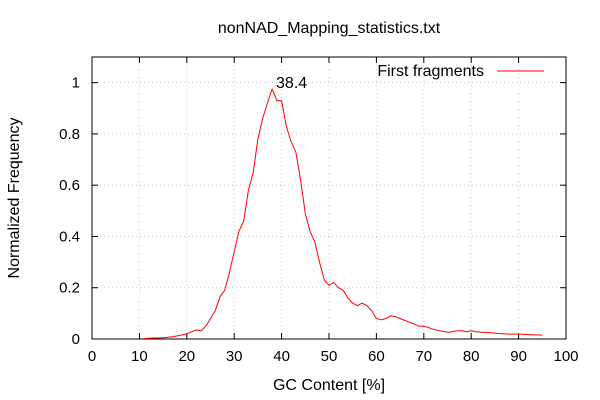 The image size is (600, 400). What do you see at coordinates (139, 356) in the screenshot?
I see `x-tick-label: 10` at bounding box center [139, 356].